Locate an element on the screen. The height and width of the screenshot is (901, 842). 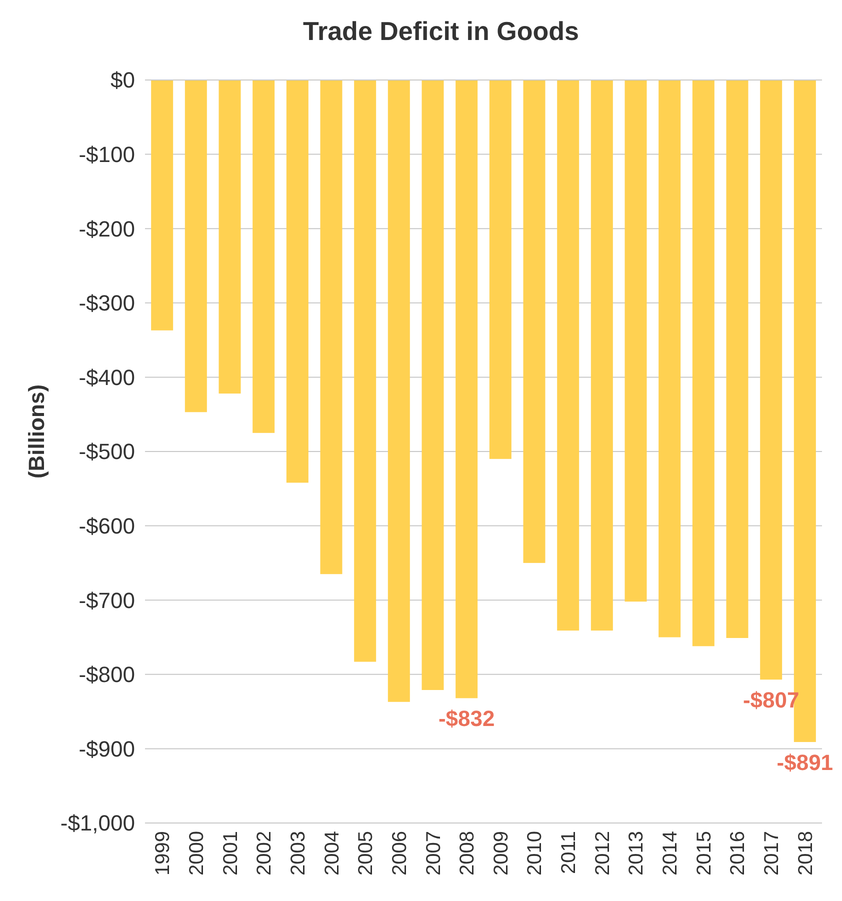
y-tick-label: -$900 is located at coordinates (106, 749).